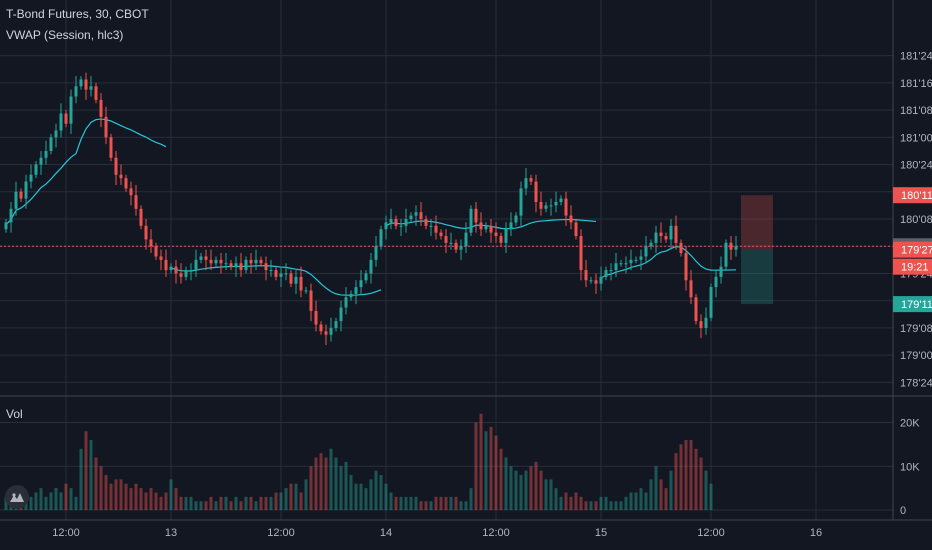 This screenshot has width=932, height=550. I want to click on time-tick-label: 16, so click(816, 533).